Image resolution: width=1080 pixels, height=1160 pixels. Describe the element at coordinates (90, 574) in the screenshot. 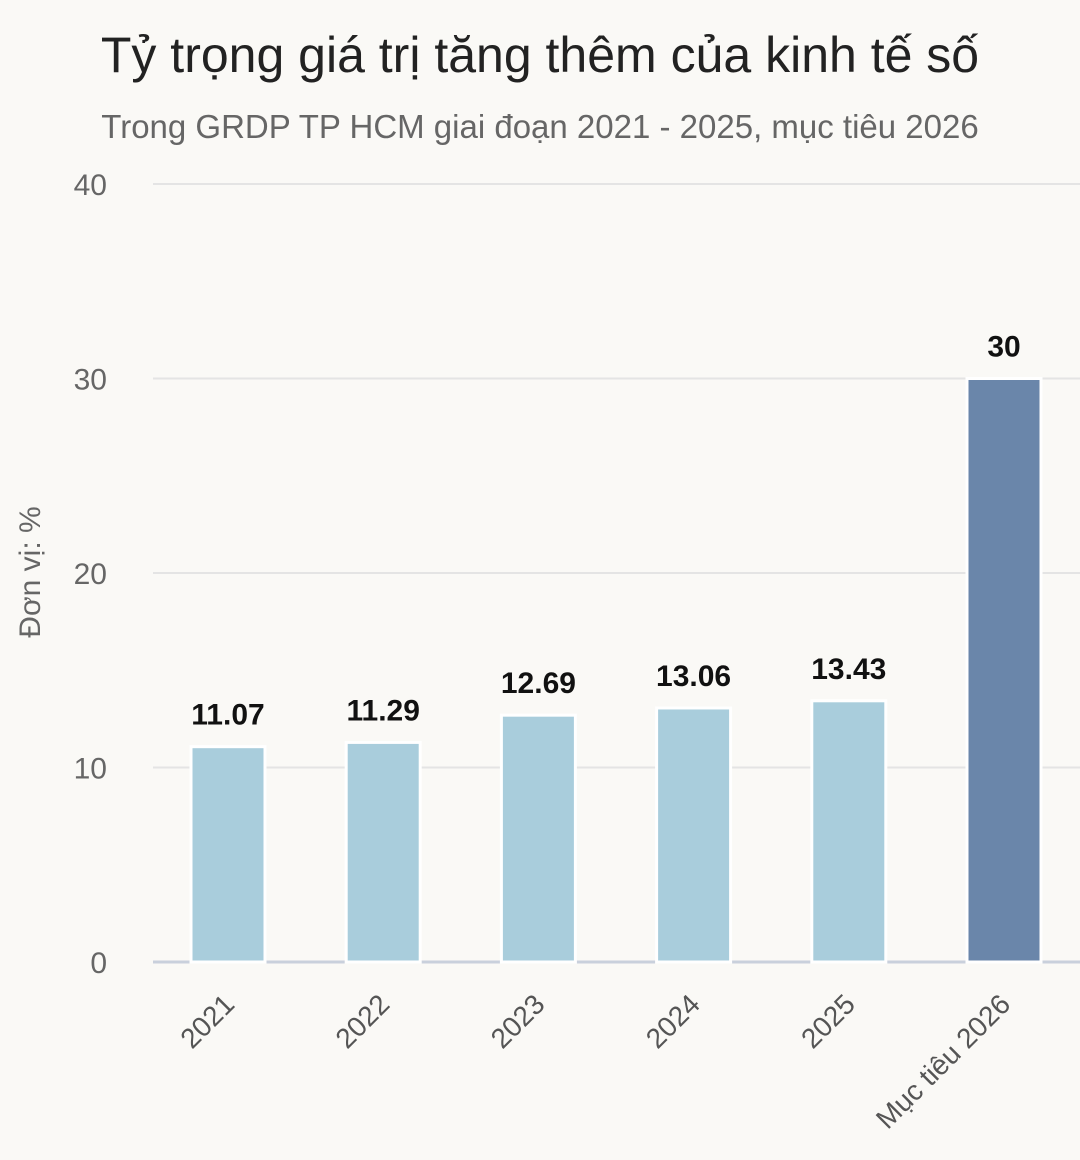

I see `y-tick-label: 20` at that location.